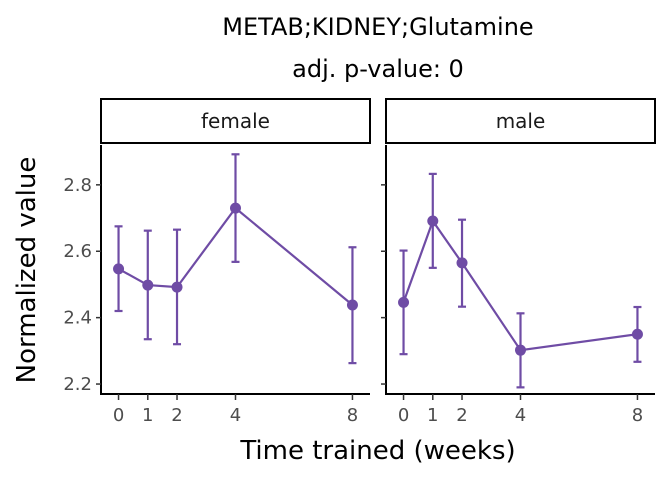  I want to click on facet-label: female, so click(235, 121).